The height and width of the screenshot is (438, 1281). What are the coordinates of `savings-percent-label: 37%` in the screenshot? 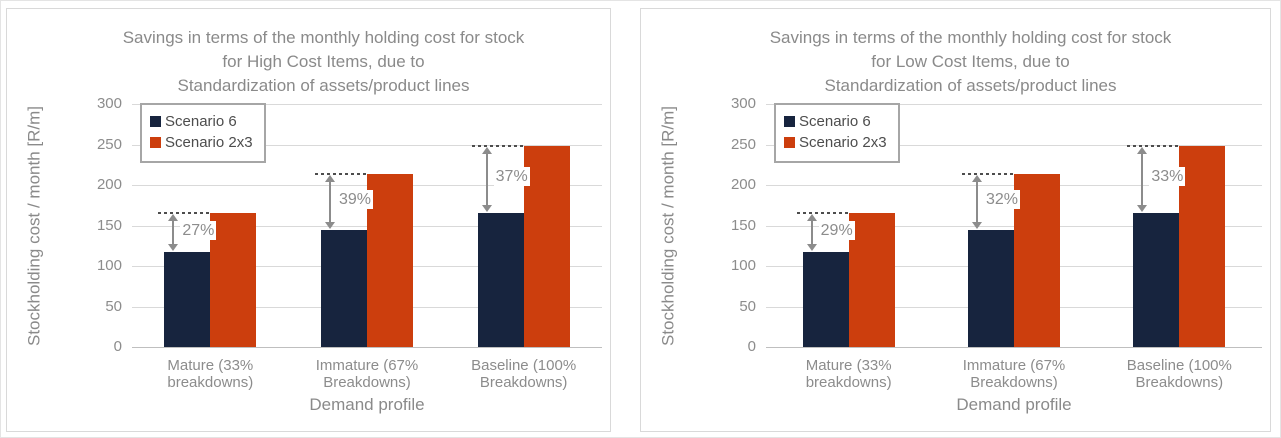 It's located at (511, 176).